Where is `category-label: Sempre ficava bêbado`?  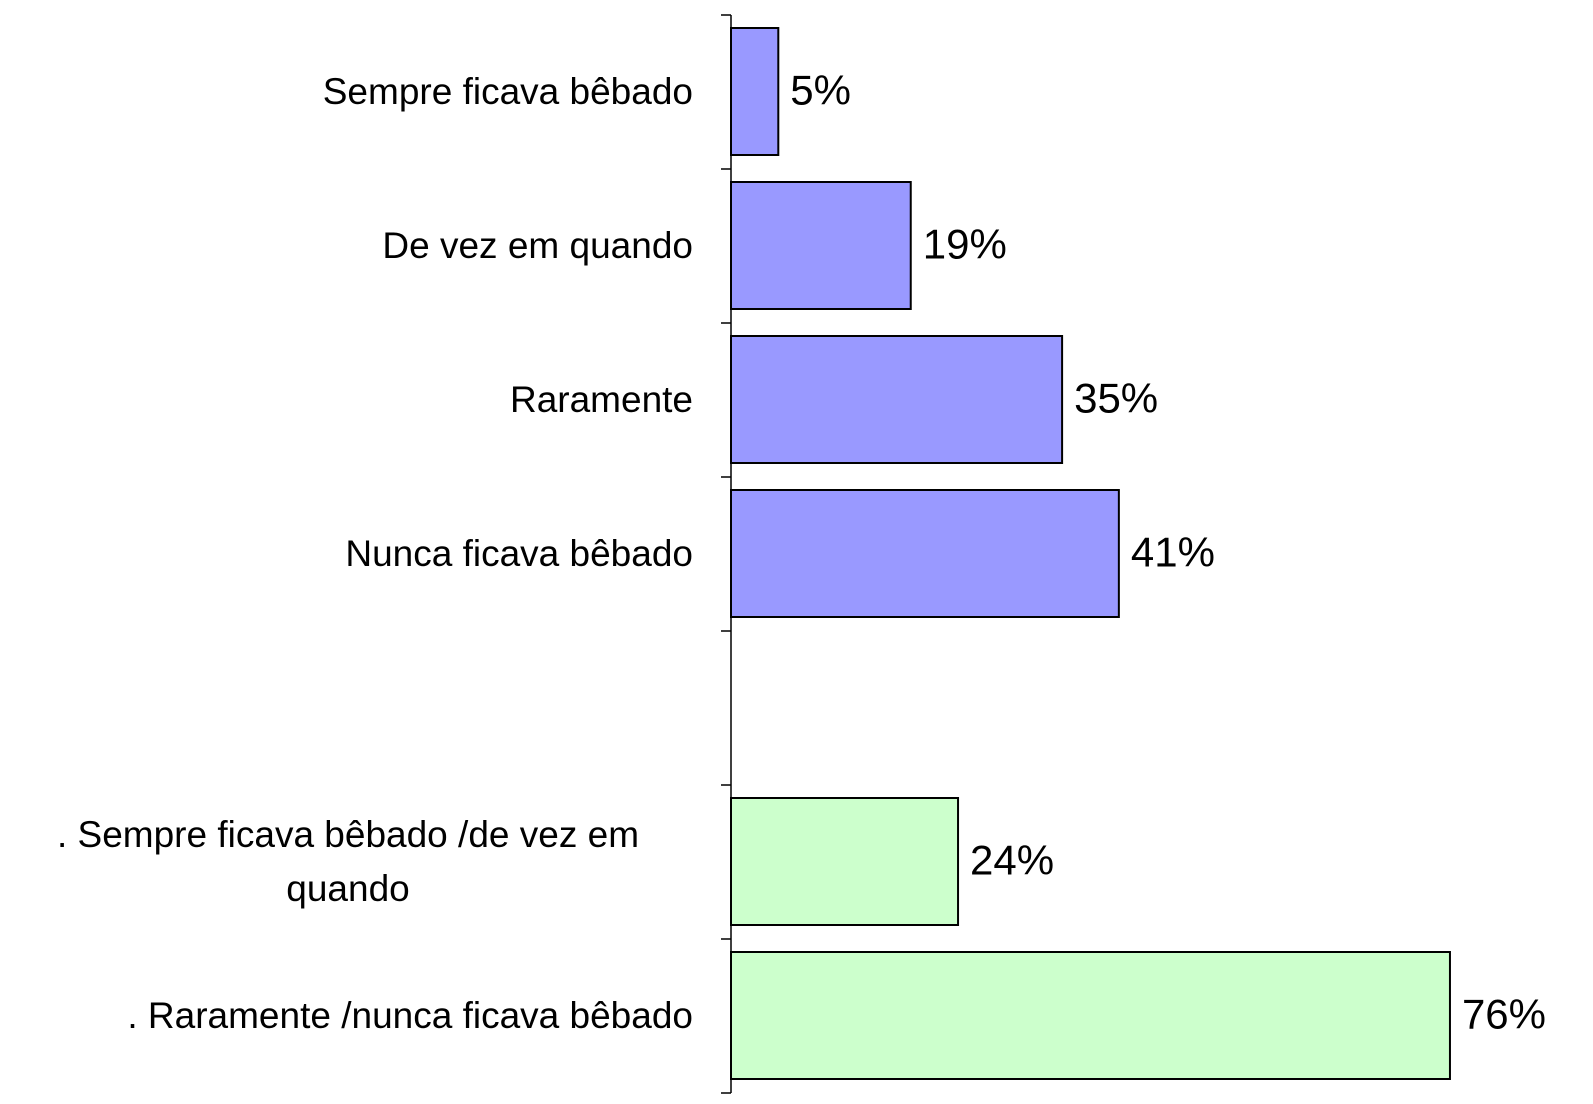
category-label: Sempre ficava bêbado is located at coordinates (346, 92).